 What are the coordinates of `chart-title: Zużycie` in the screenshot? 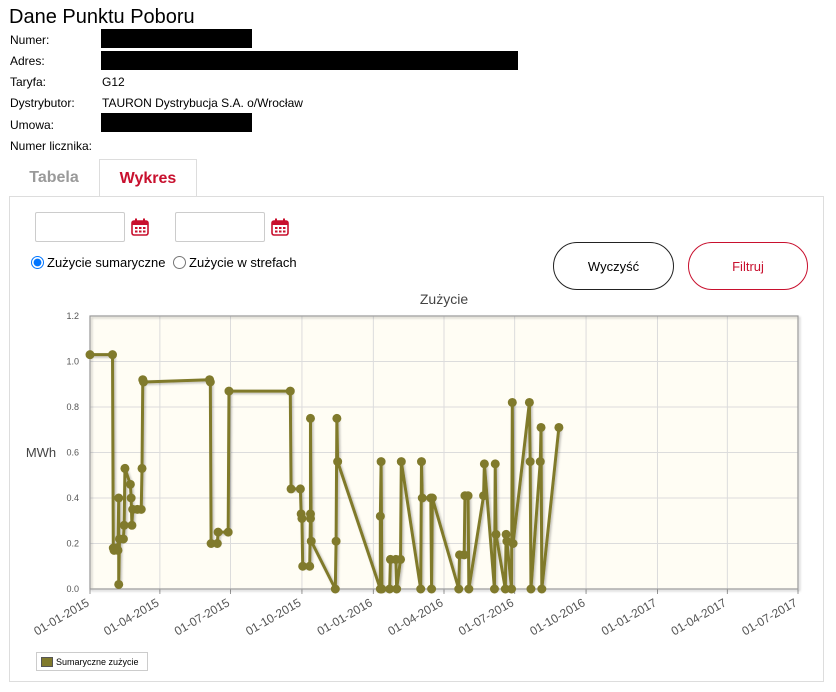 It's located at (444, 299).